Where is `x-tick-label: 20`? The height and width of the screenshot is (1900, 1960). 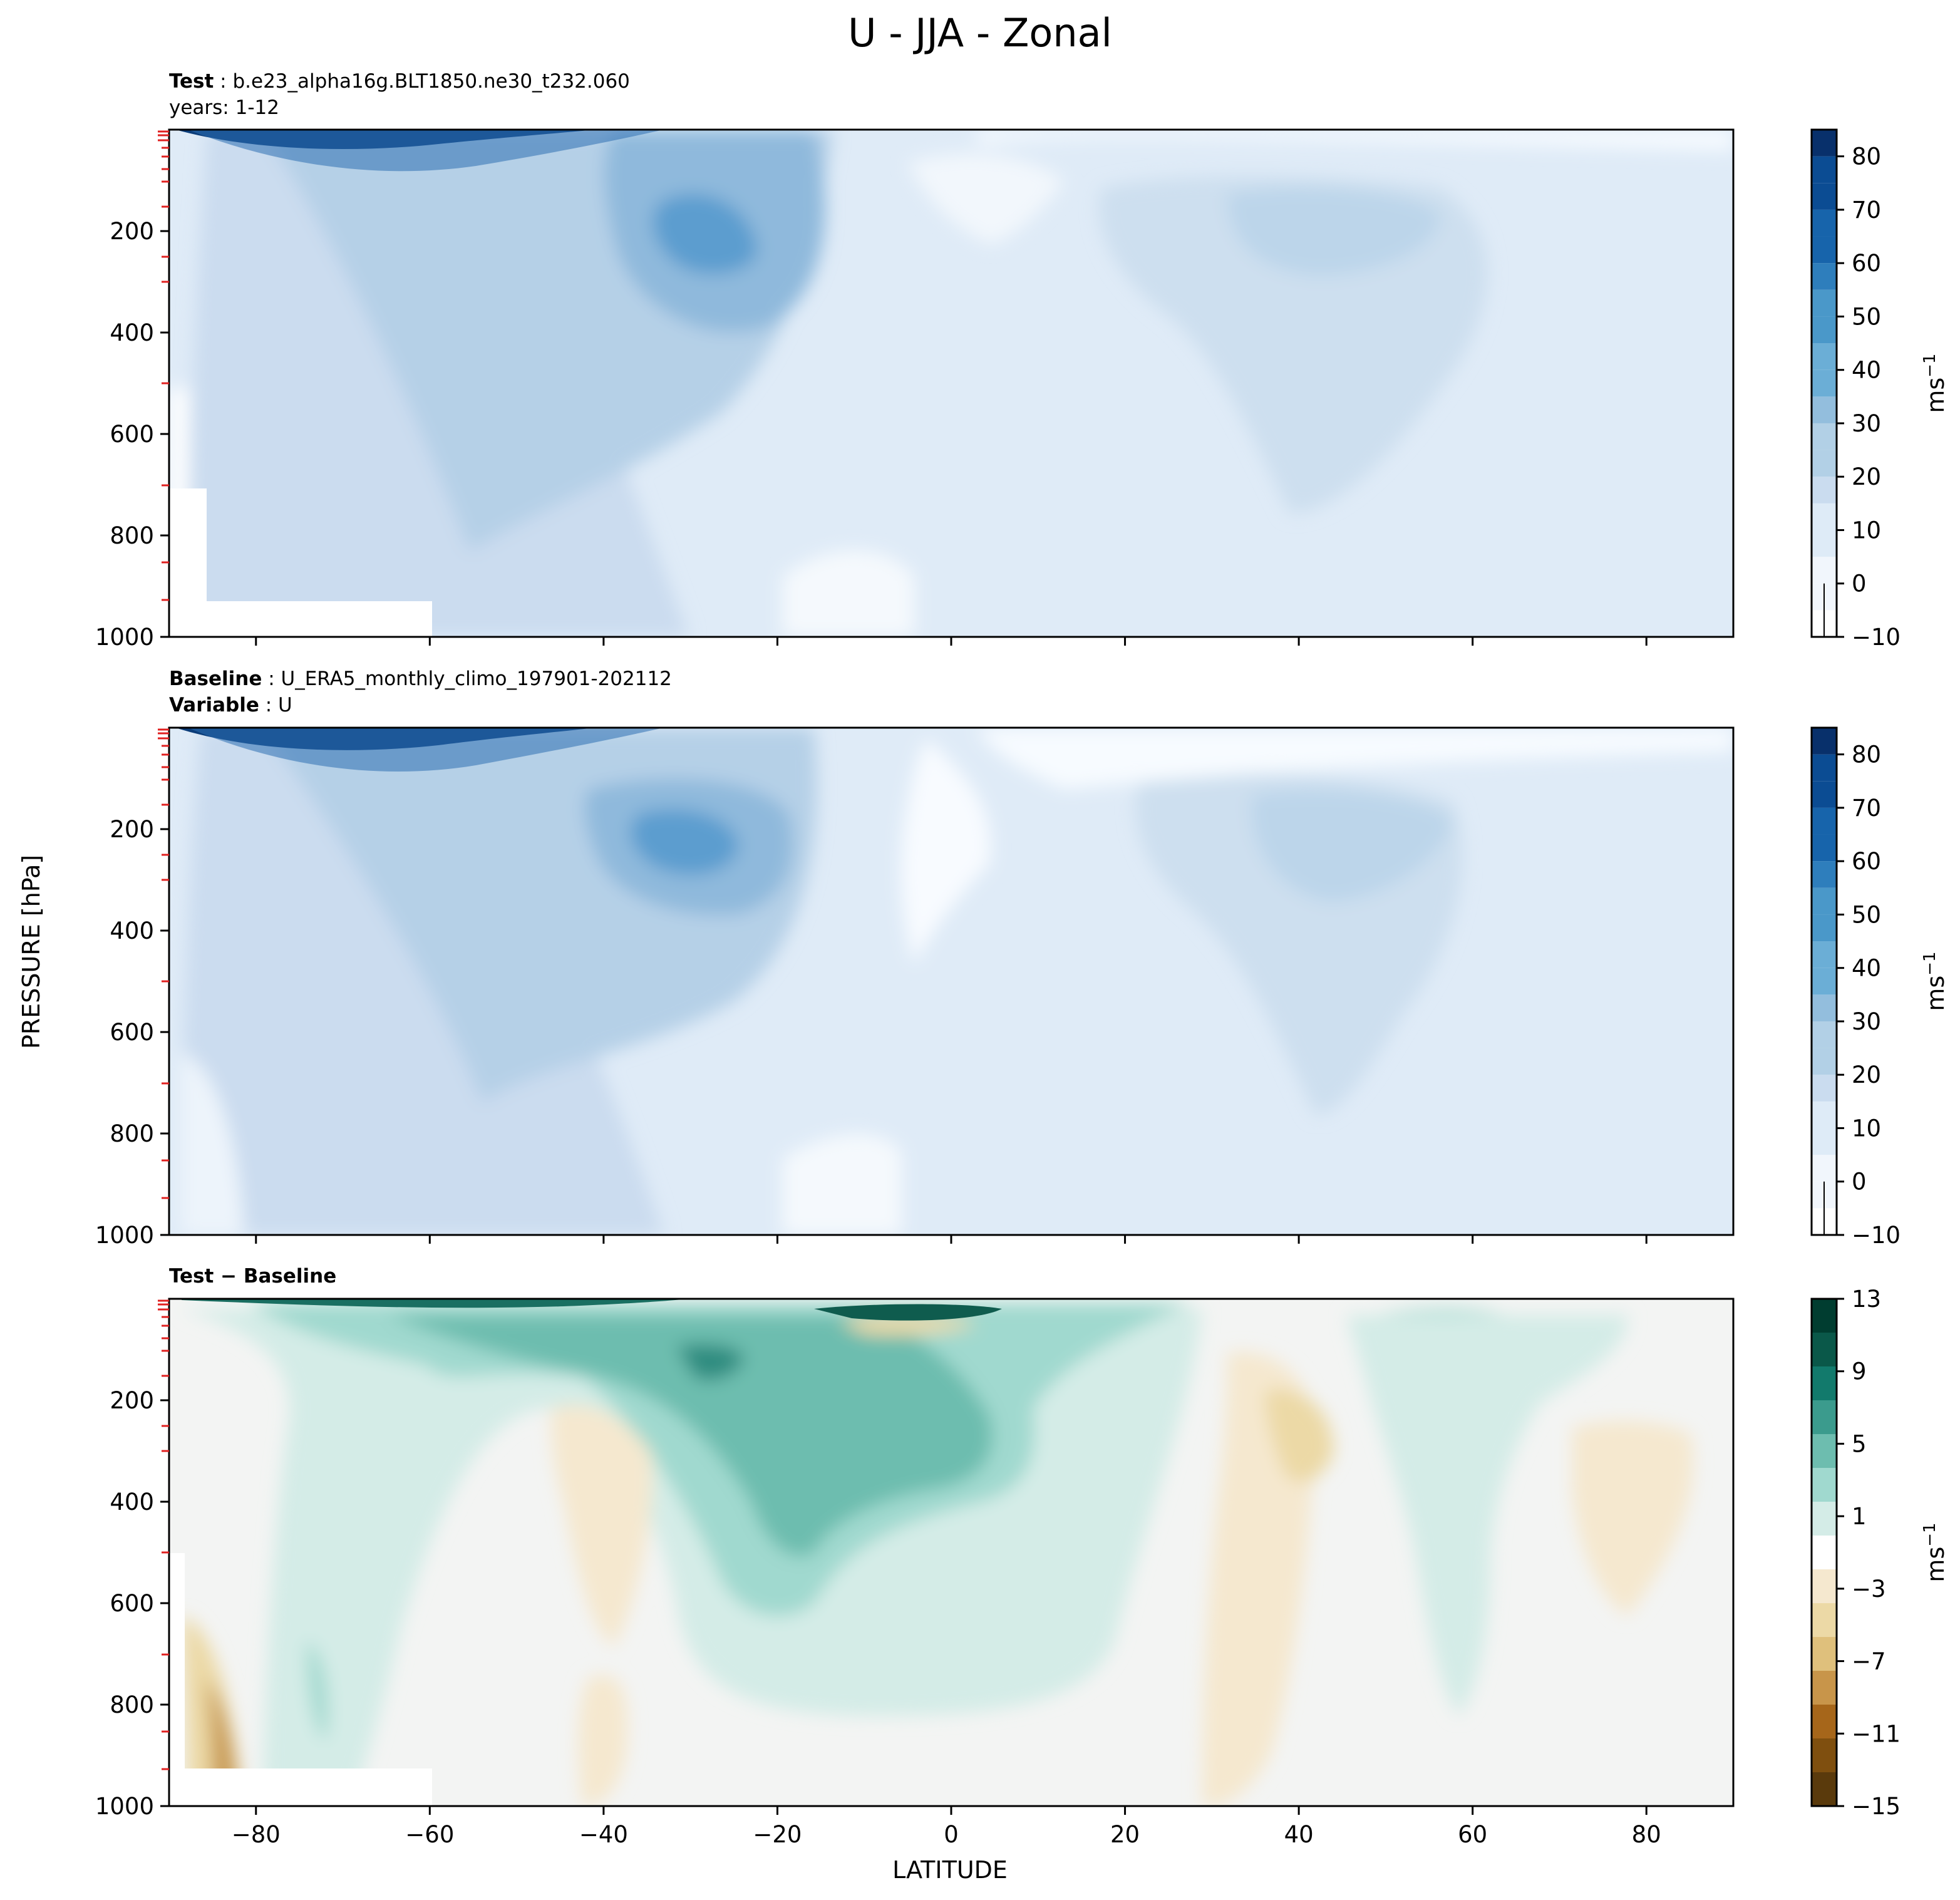
x-tick-label: 20 is located at coordinates (1125, 1834).